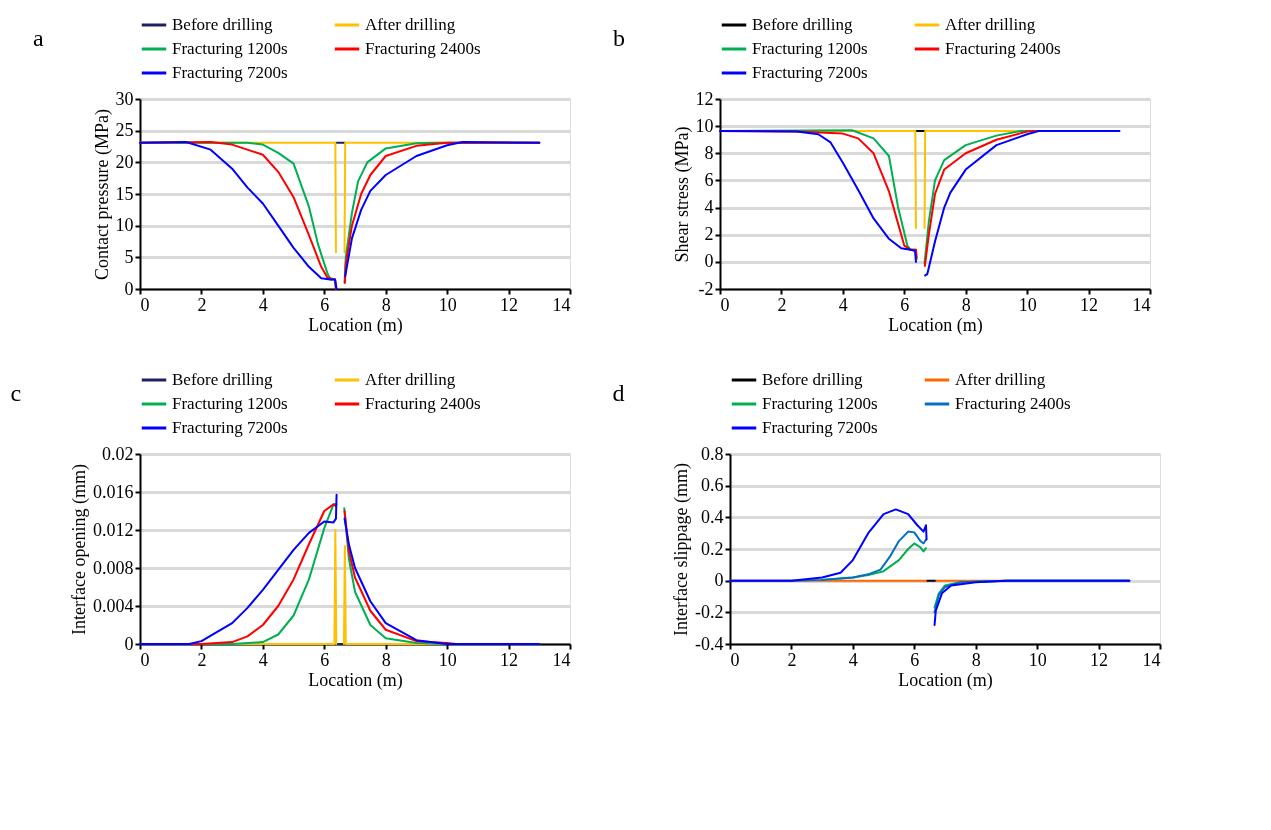  What do you see at coordinates (712, 516) in the screenshot?
I see `y-tick-label: 0.4` at bounding box center [712, 516].